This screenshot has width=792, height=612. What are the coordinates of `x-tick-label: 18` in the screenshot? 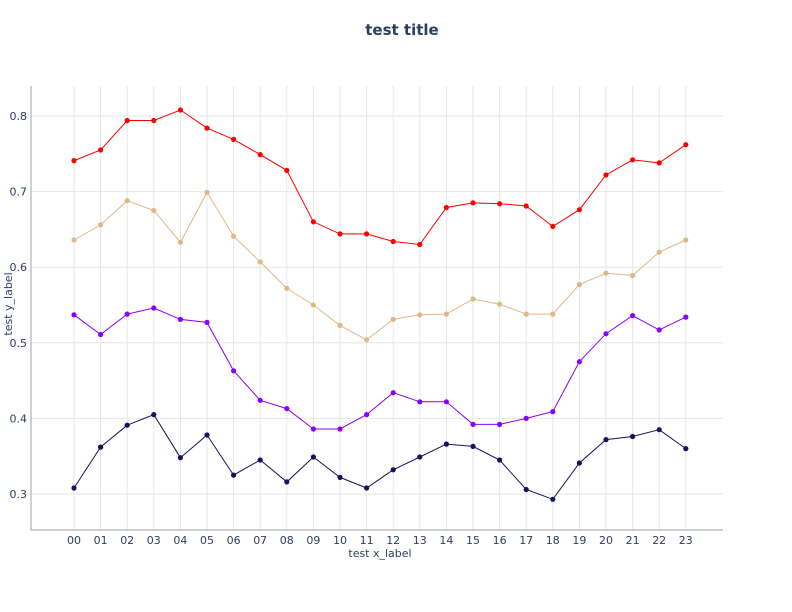 It's located at (553, 540).